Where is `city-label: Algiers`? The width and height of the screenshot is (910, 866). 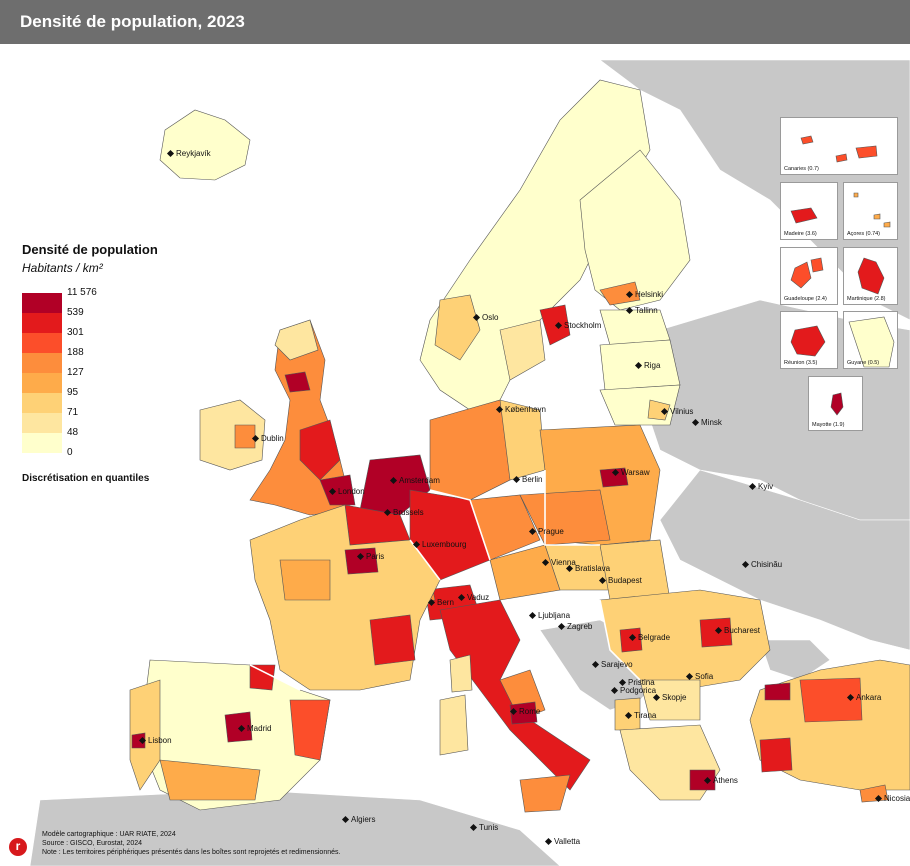 city-label: Algiers is located at coordinates (358, 819).